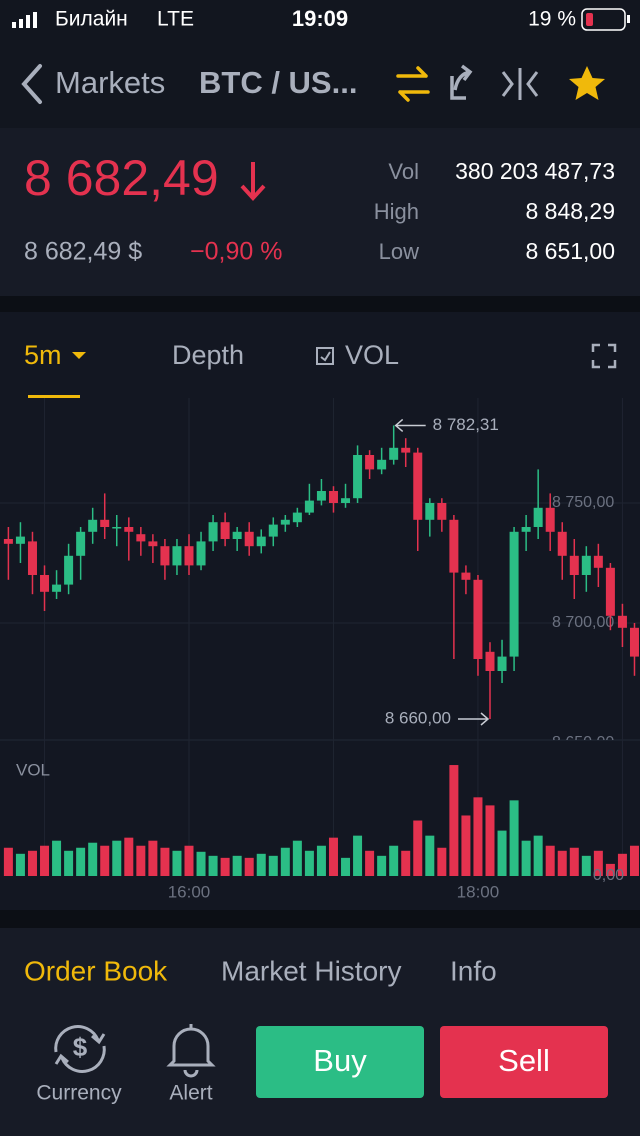  I want to click on last-price: 8 682,49, so click(121, 178).